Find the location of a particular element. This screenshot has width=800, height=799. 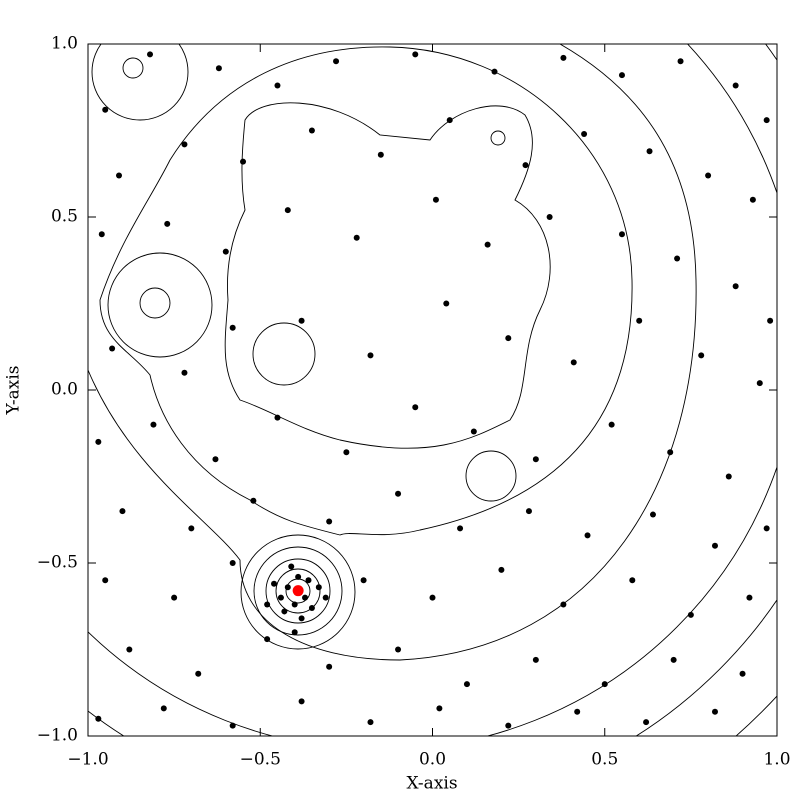

x-tick-label: −1.0 is located at coordinates (87, 760).